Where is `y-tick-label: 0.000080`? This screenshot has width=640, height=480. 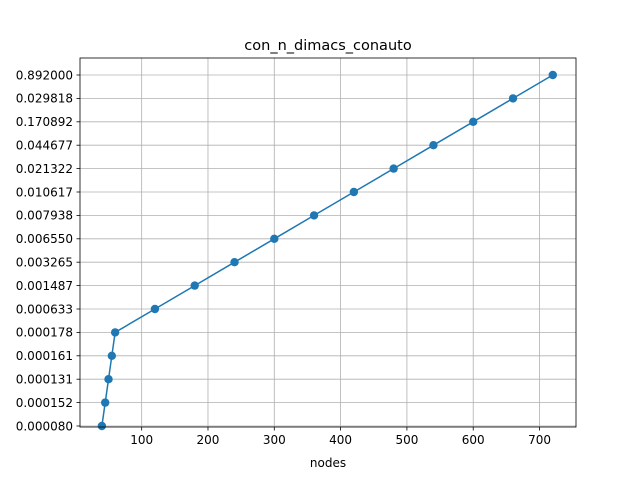
y-tick-label: 0.000080 is located at coordinates (44, 426).